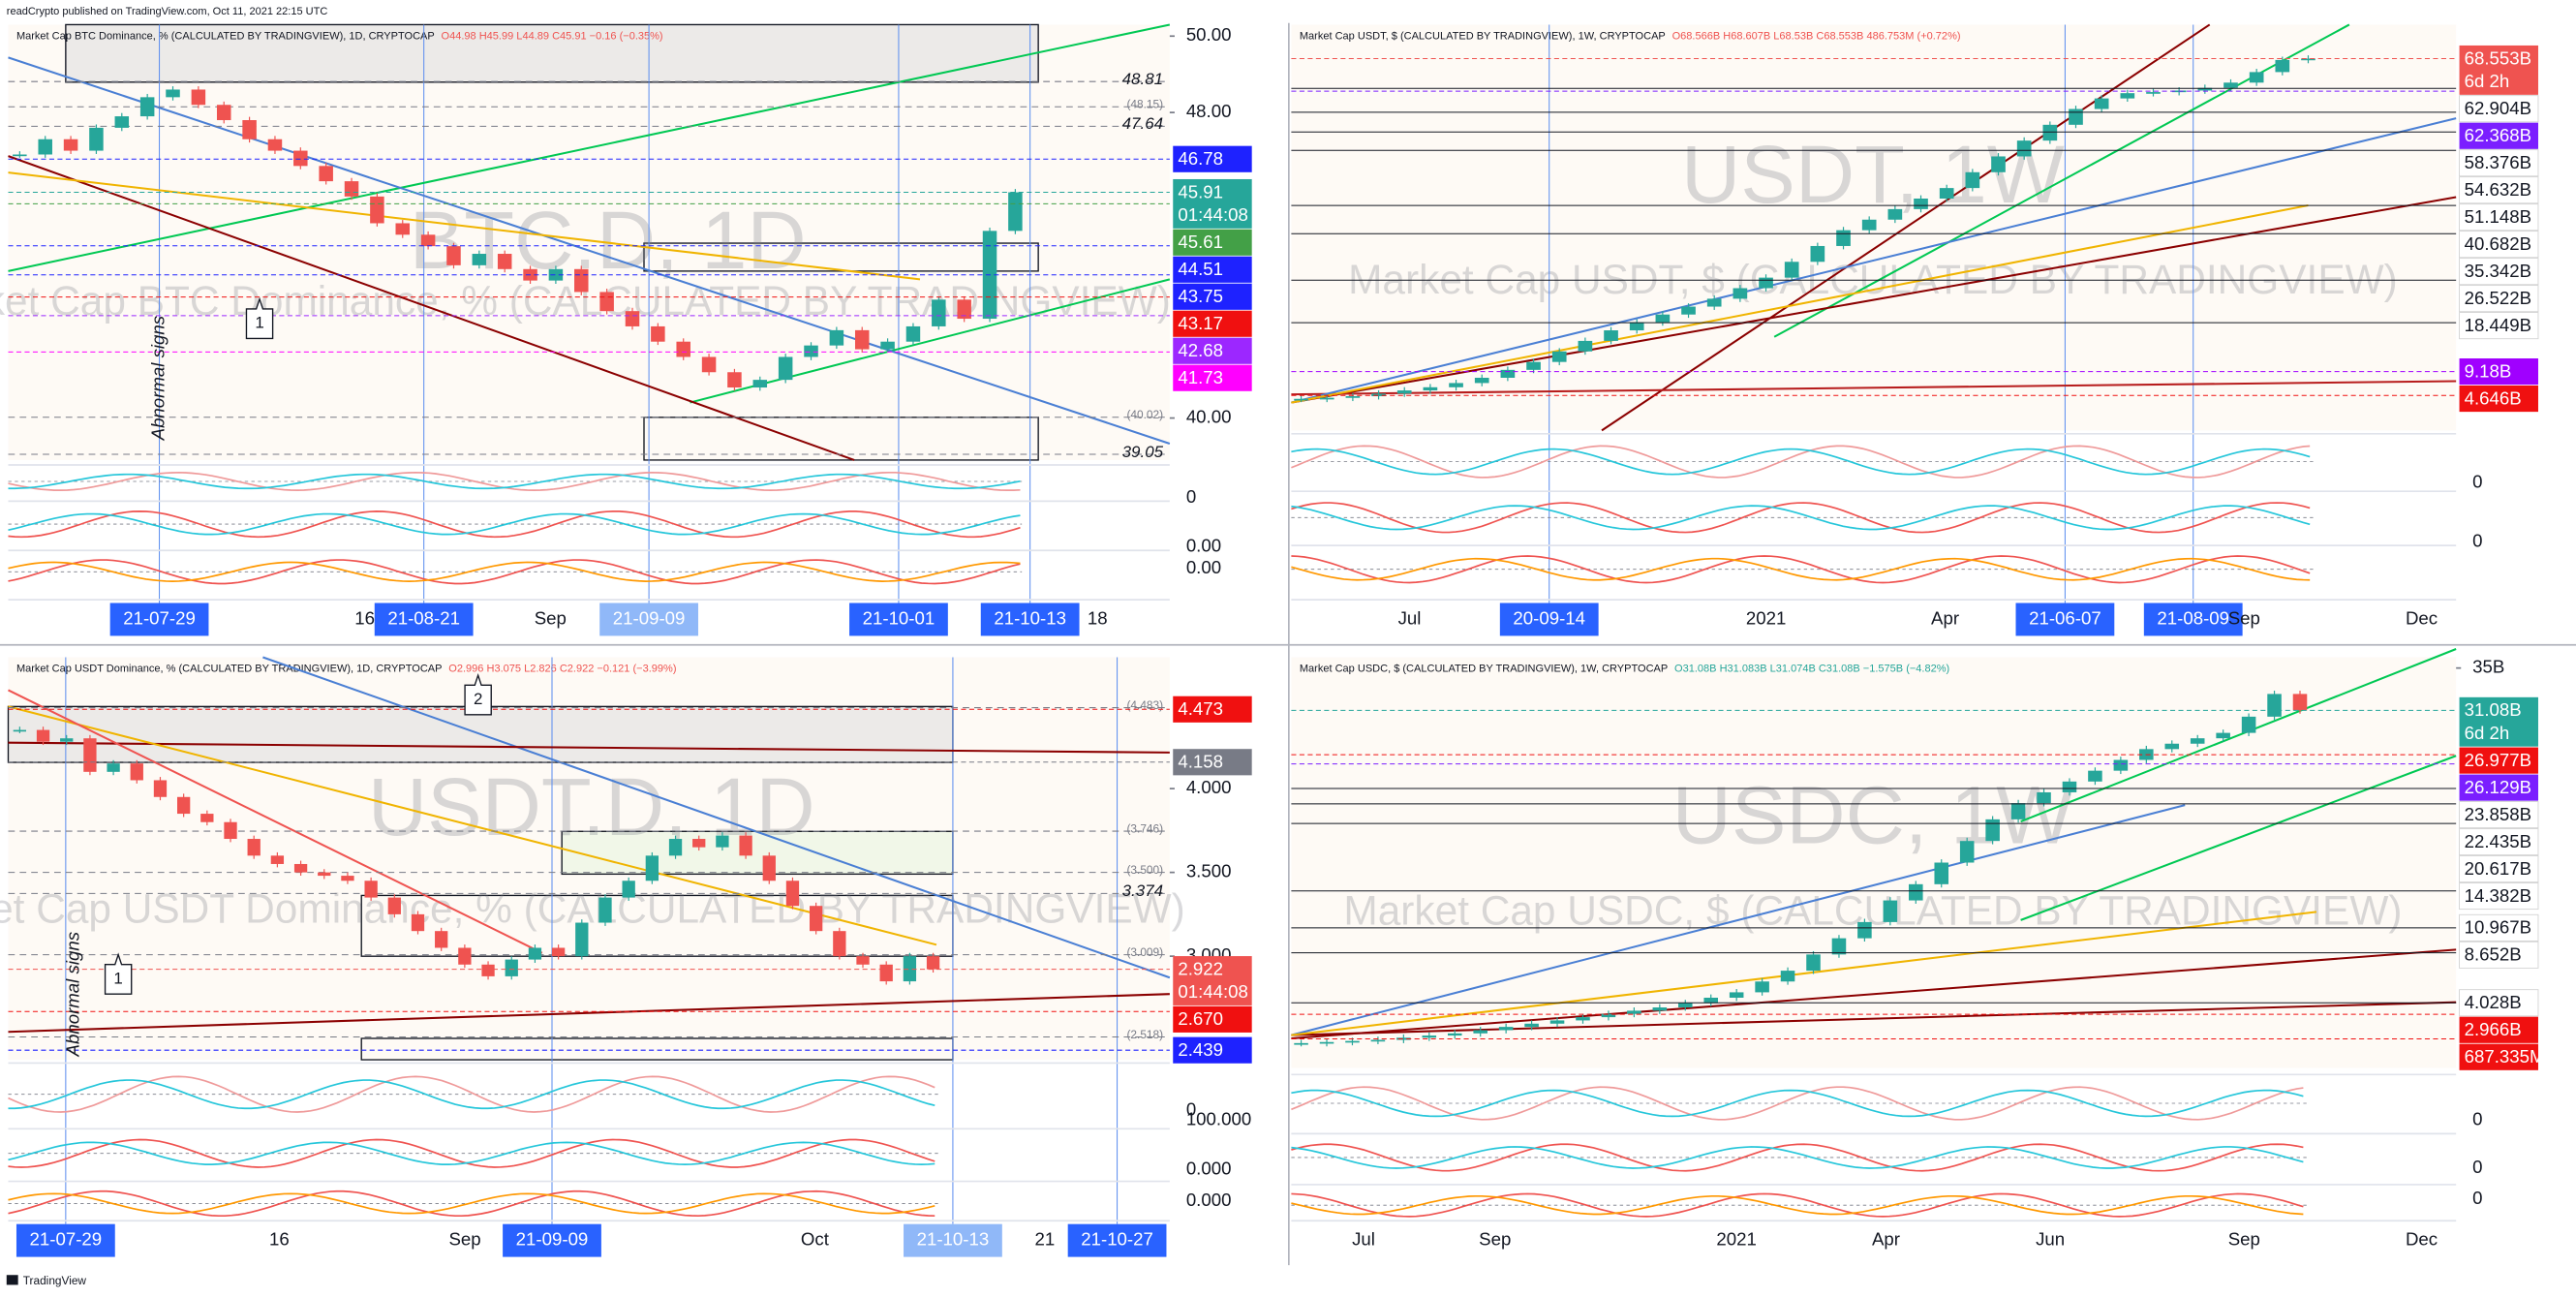 This screenshot has height=1298, width=2576. What do you see at coordinates (1873, 815) in the screenshot?
I see `watermark: USDC, 1W` at bounding box center [1873, 815].